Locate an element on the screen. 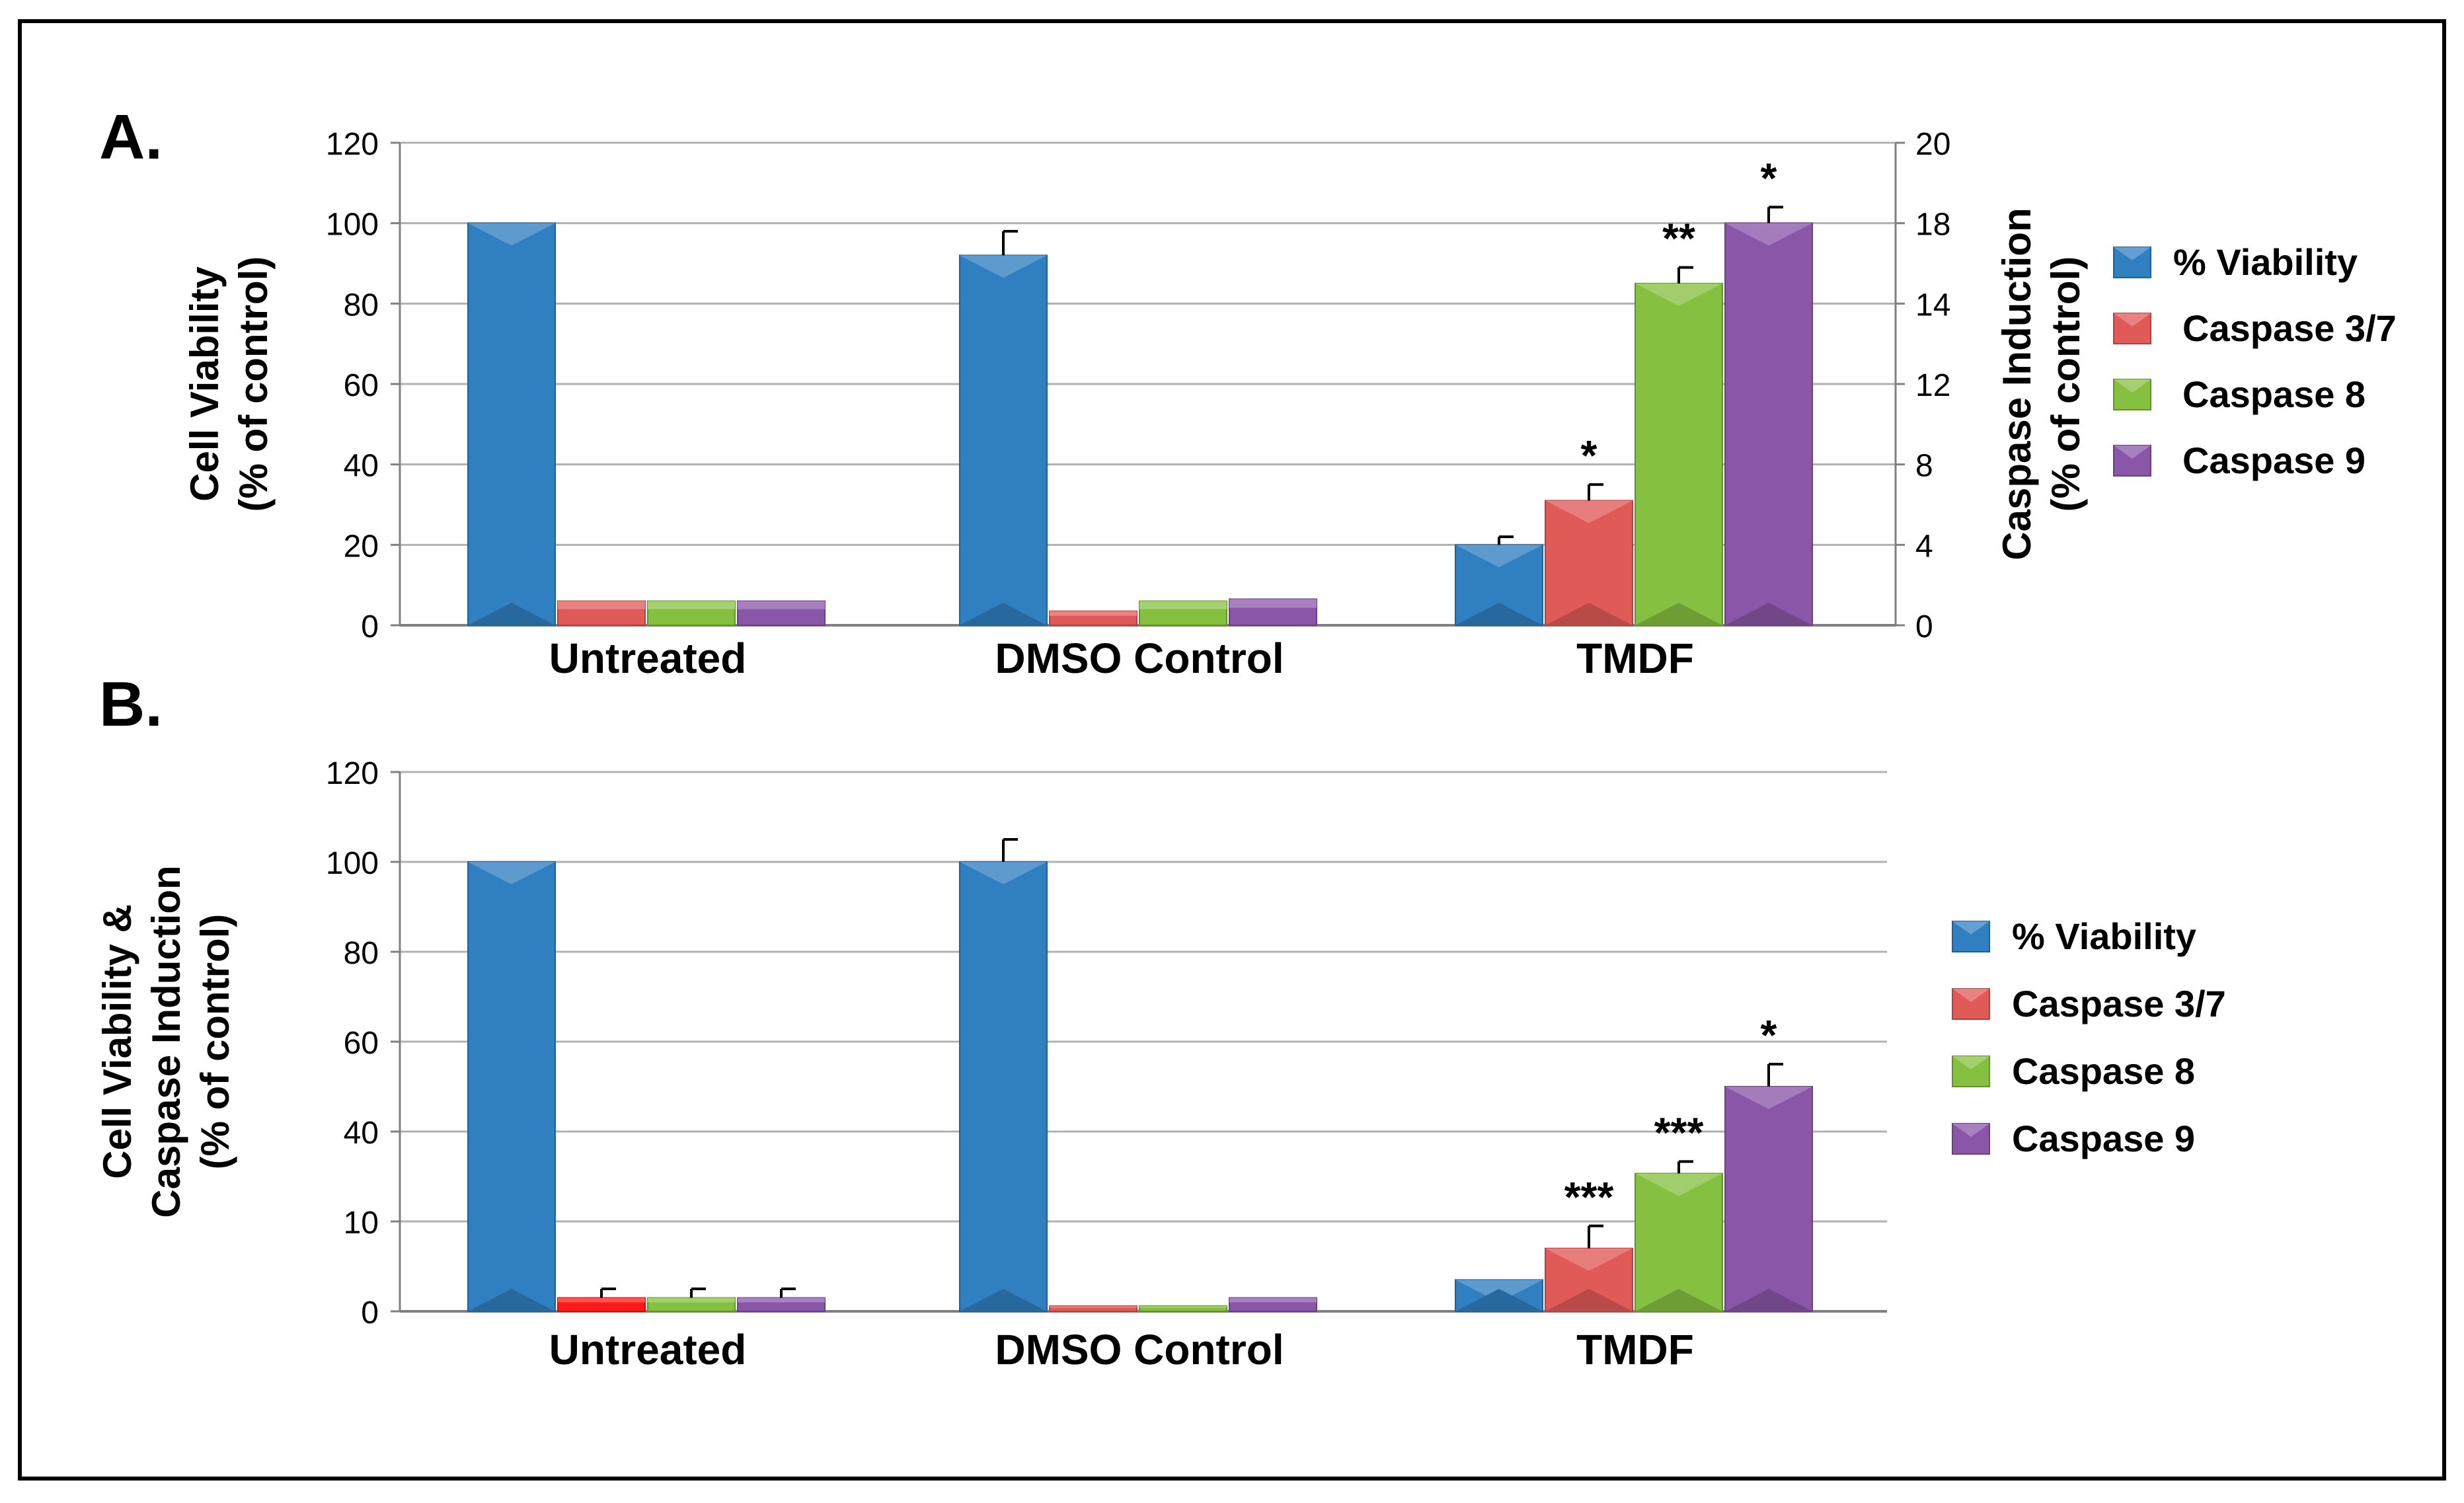 Image resolution: width=2464 pixels, height=1503 pixels. y-right-axis-label: (% of control) is located at coordinates (2066, 384).